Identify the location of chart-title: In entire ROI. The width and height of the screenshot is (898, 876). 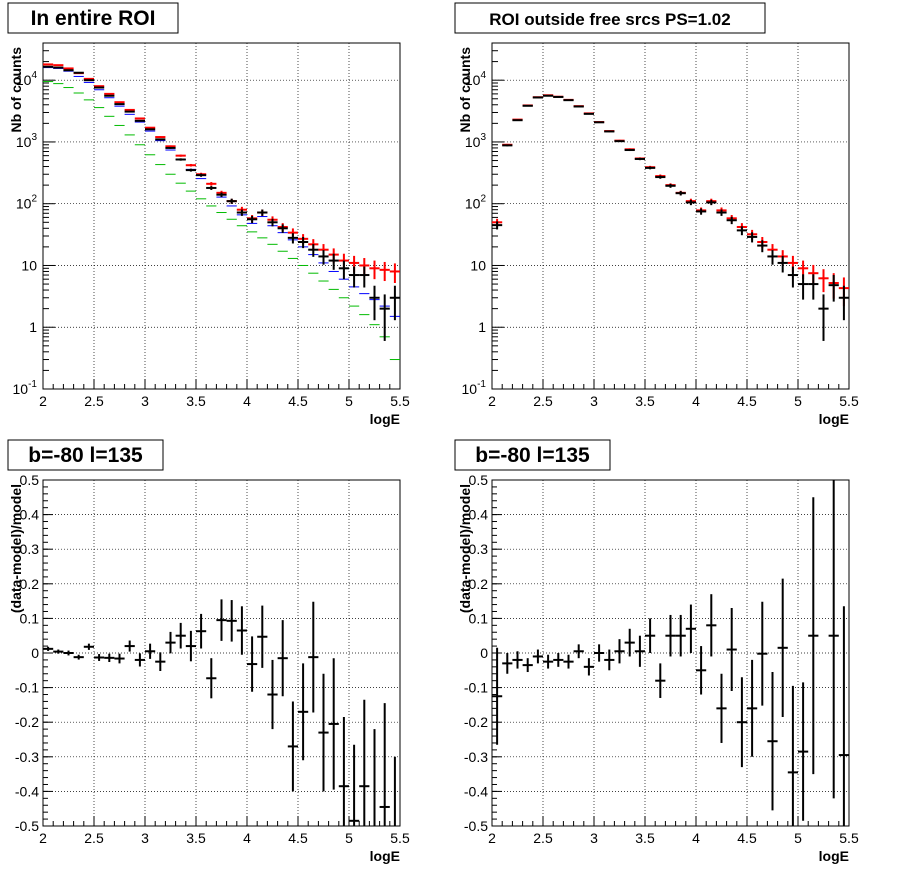
(93, 18).